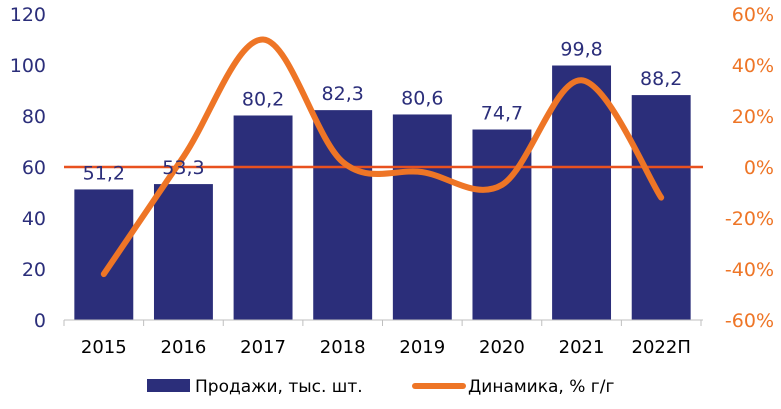  What do you see at coordinates (263, 347) in the screenshot?
I see `x-tick-label-2017: 2017` at bounding box center [263, 347].